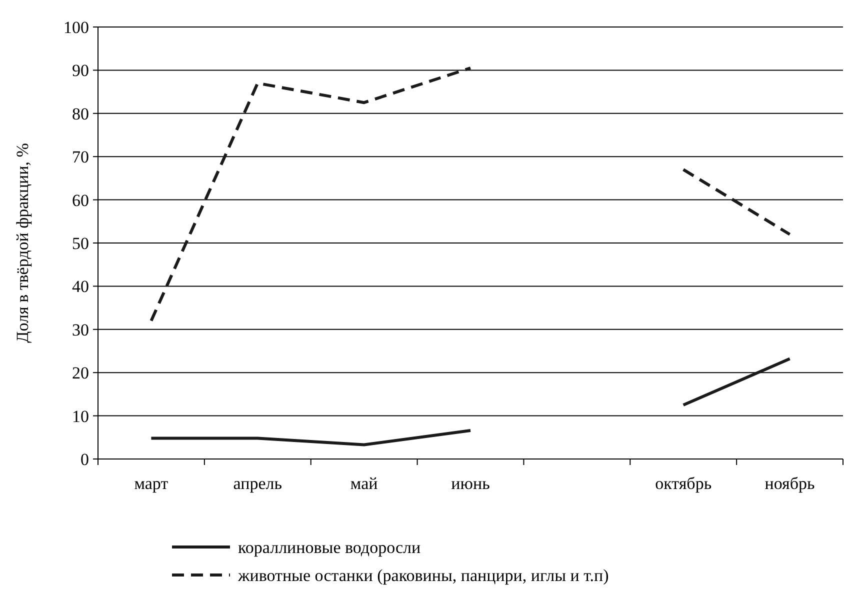 This screenshot has height=596, width=849. Describe the element at coordinates (80, 70) in the screenshot. I see `y-tick-label: 90` at that location.